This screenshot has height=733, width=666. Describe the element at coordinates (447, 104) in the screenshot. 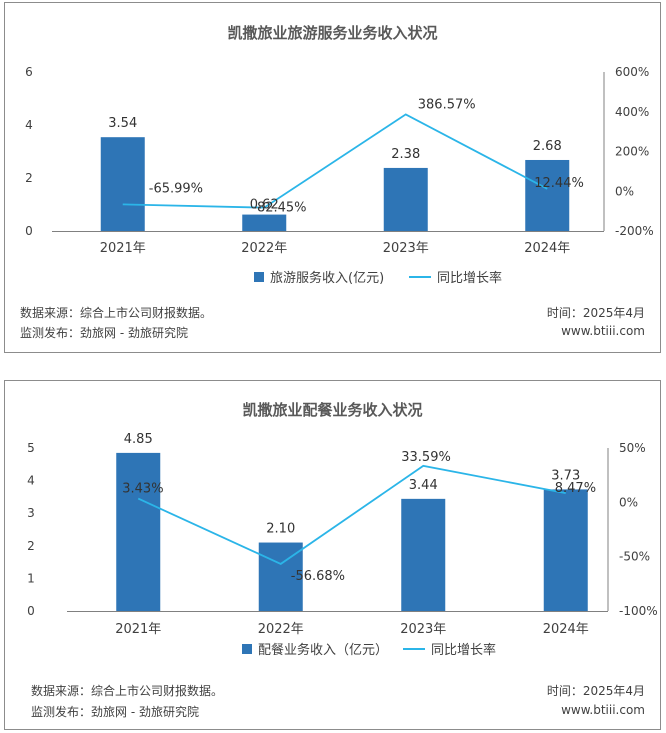

I see `line-value-label: 386.57%` at that location.